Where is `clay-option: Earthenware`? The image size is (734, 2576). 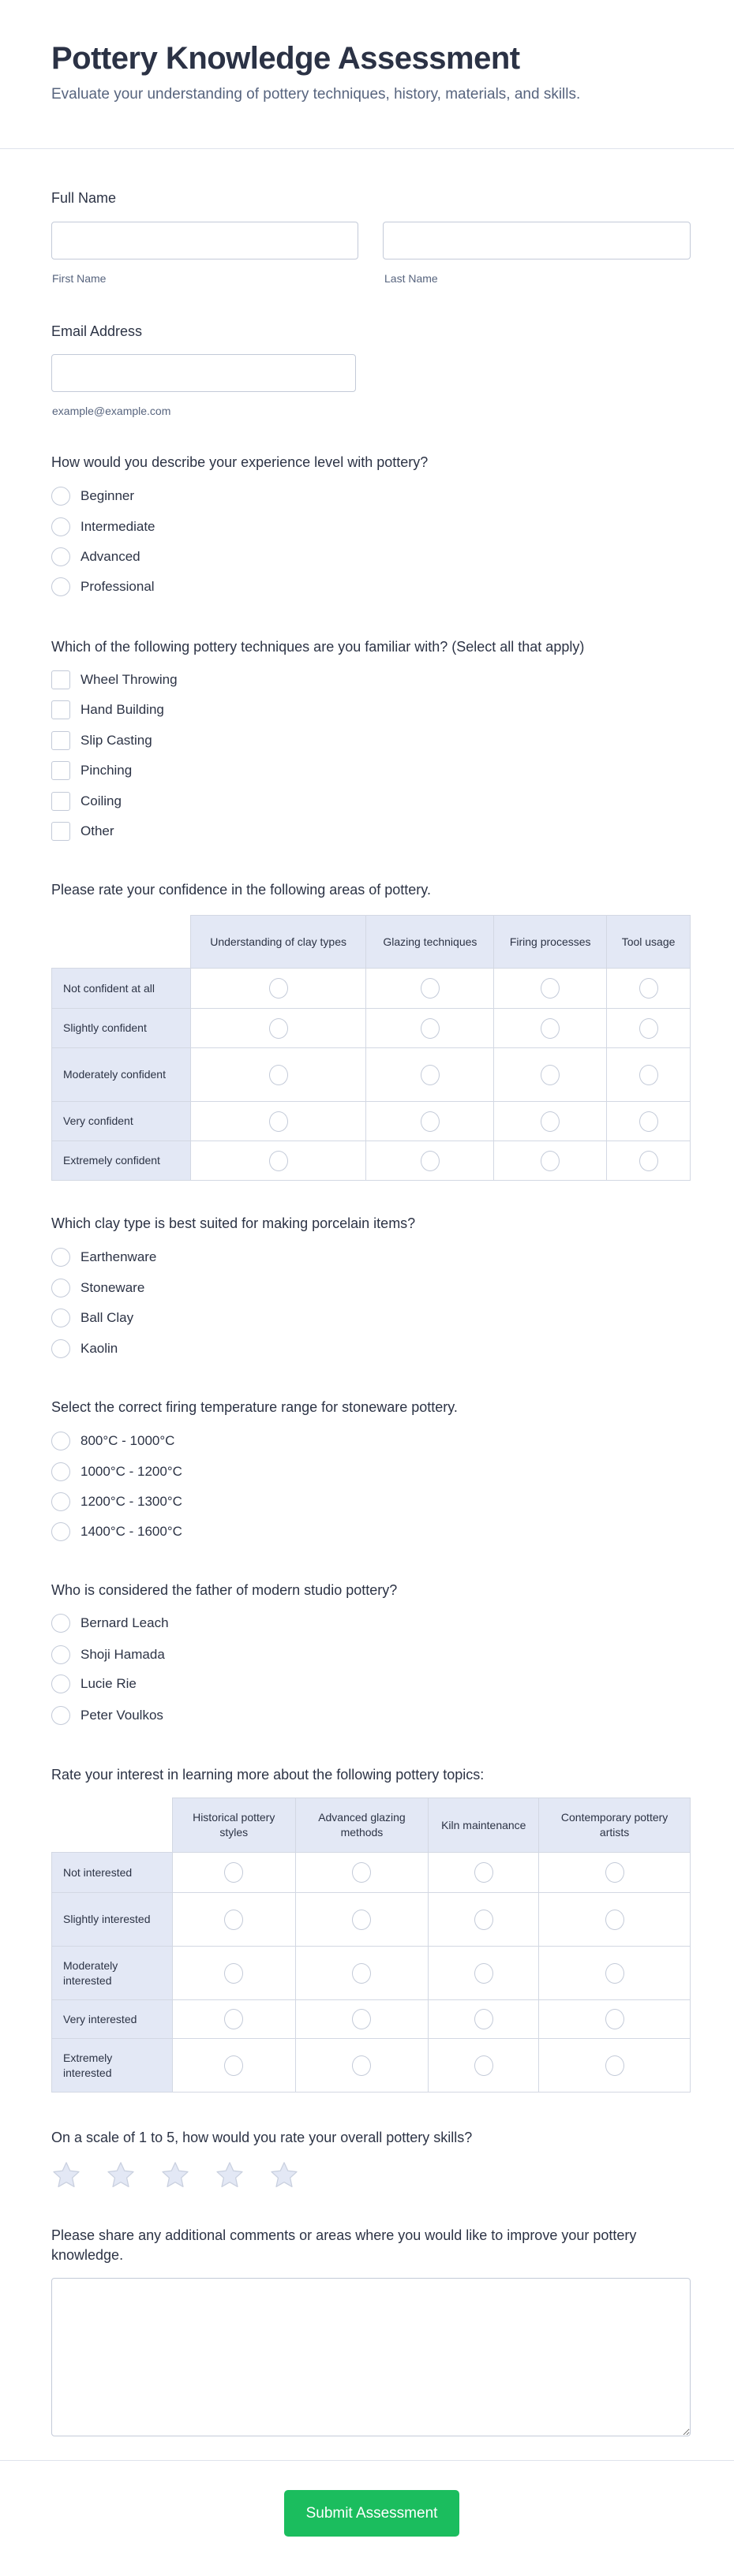
clay-option: Earthenware is located at coordinates (103, 1257).